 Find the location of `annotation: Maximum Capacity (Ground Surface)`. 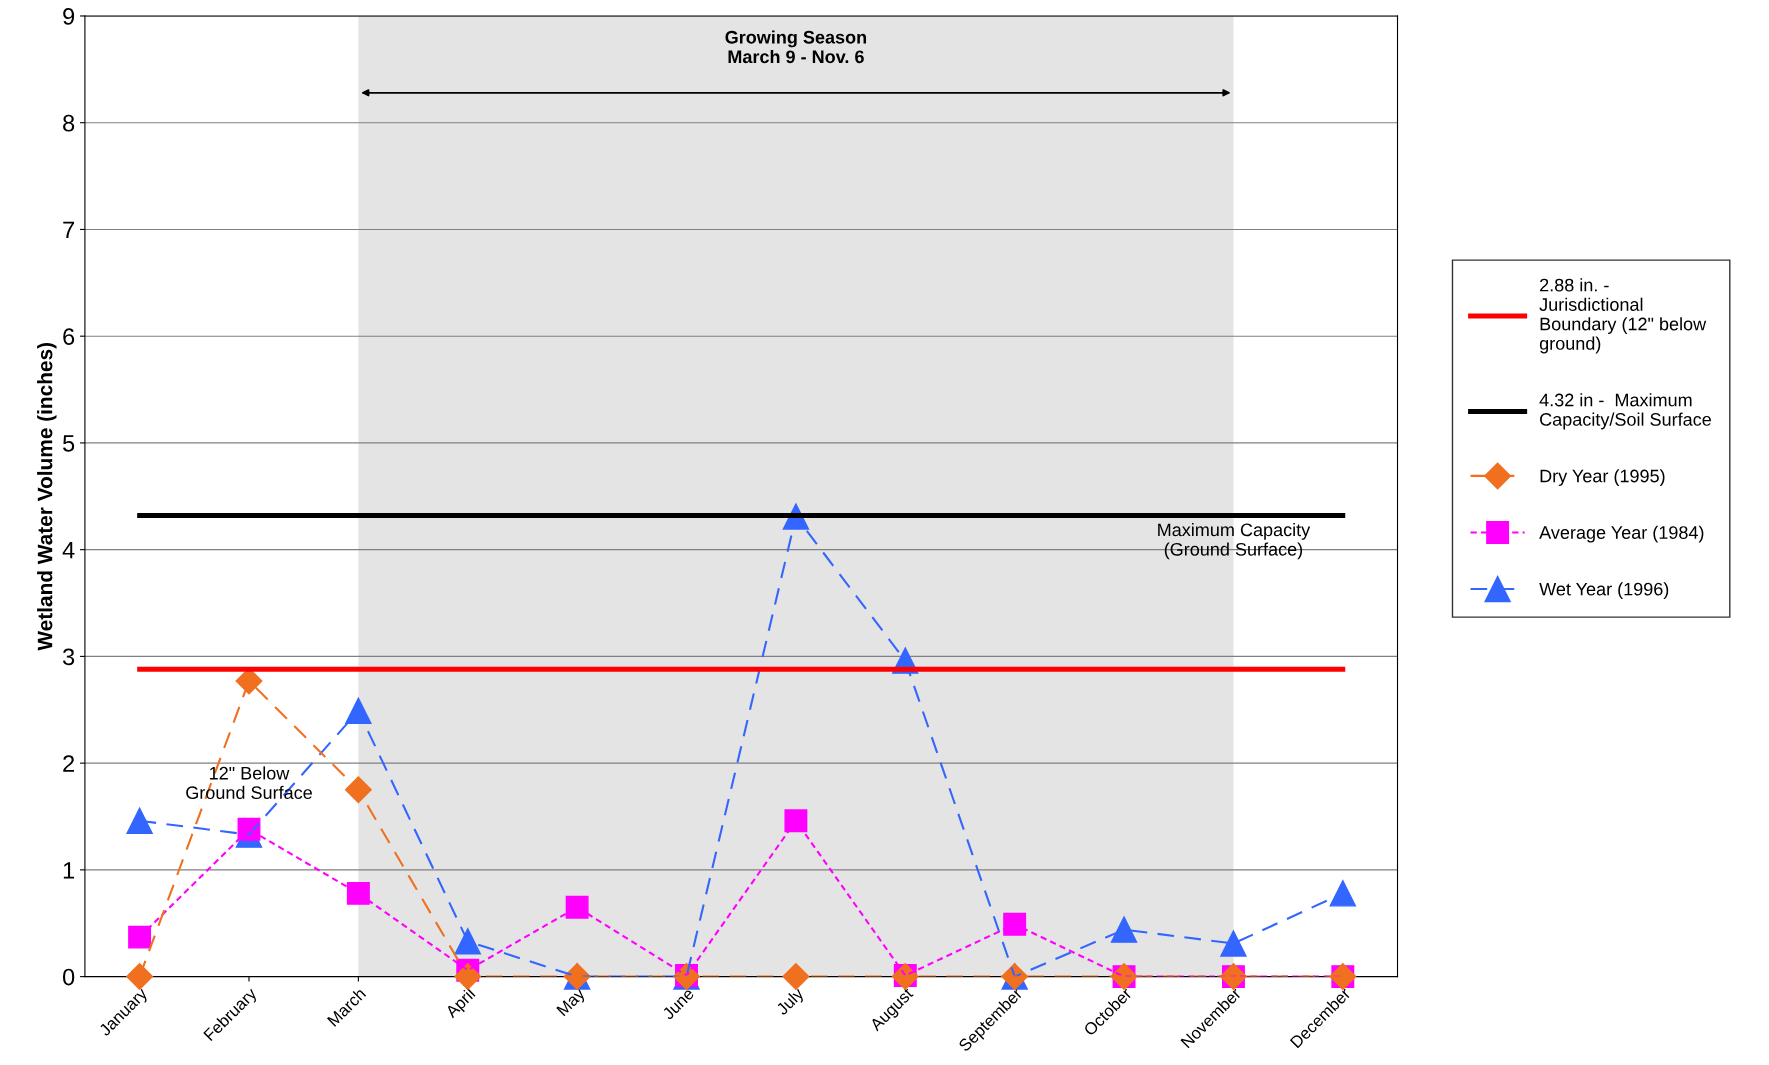

annotation: Maximum Capacity (Ground Surface) is located at coordinates (1234, 541).